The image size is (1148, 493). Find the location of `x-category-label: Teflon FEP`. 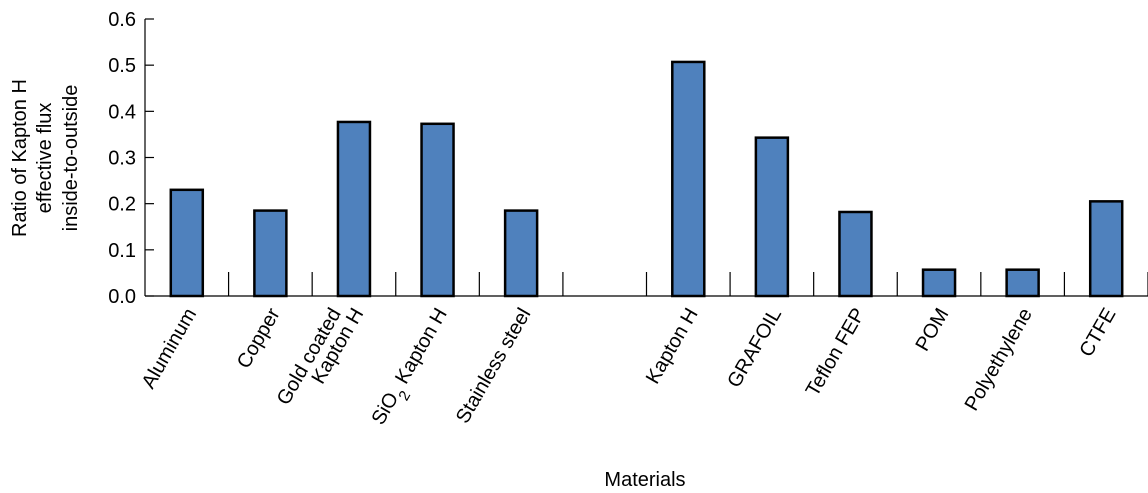

x-category-label: Teflon FEP is located at coordinates (836, 353).